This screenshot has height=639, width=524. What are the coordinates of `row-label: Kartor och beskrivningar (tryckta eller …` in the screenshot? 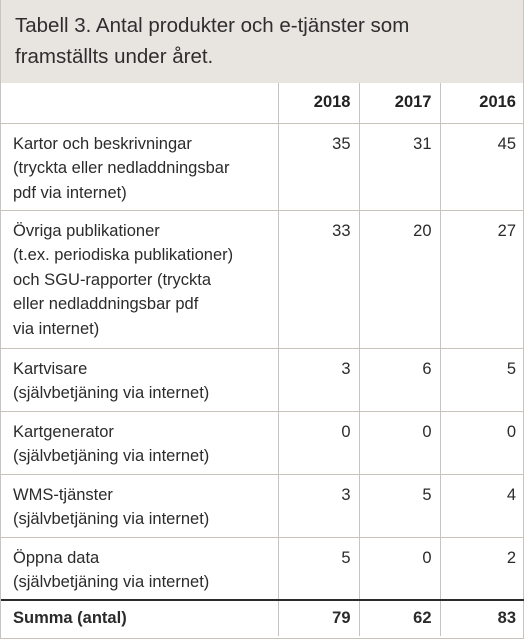 It's located at (140, 166).